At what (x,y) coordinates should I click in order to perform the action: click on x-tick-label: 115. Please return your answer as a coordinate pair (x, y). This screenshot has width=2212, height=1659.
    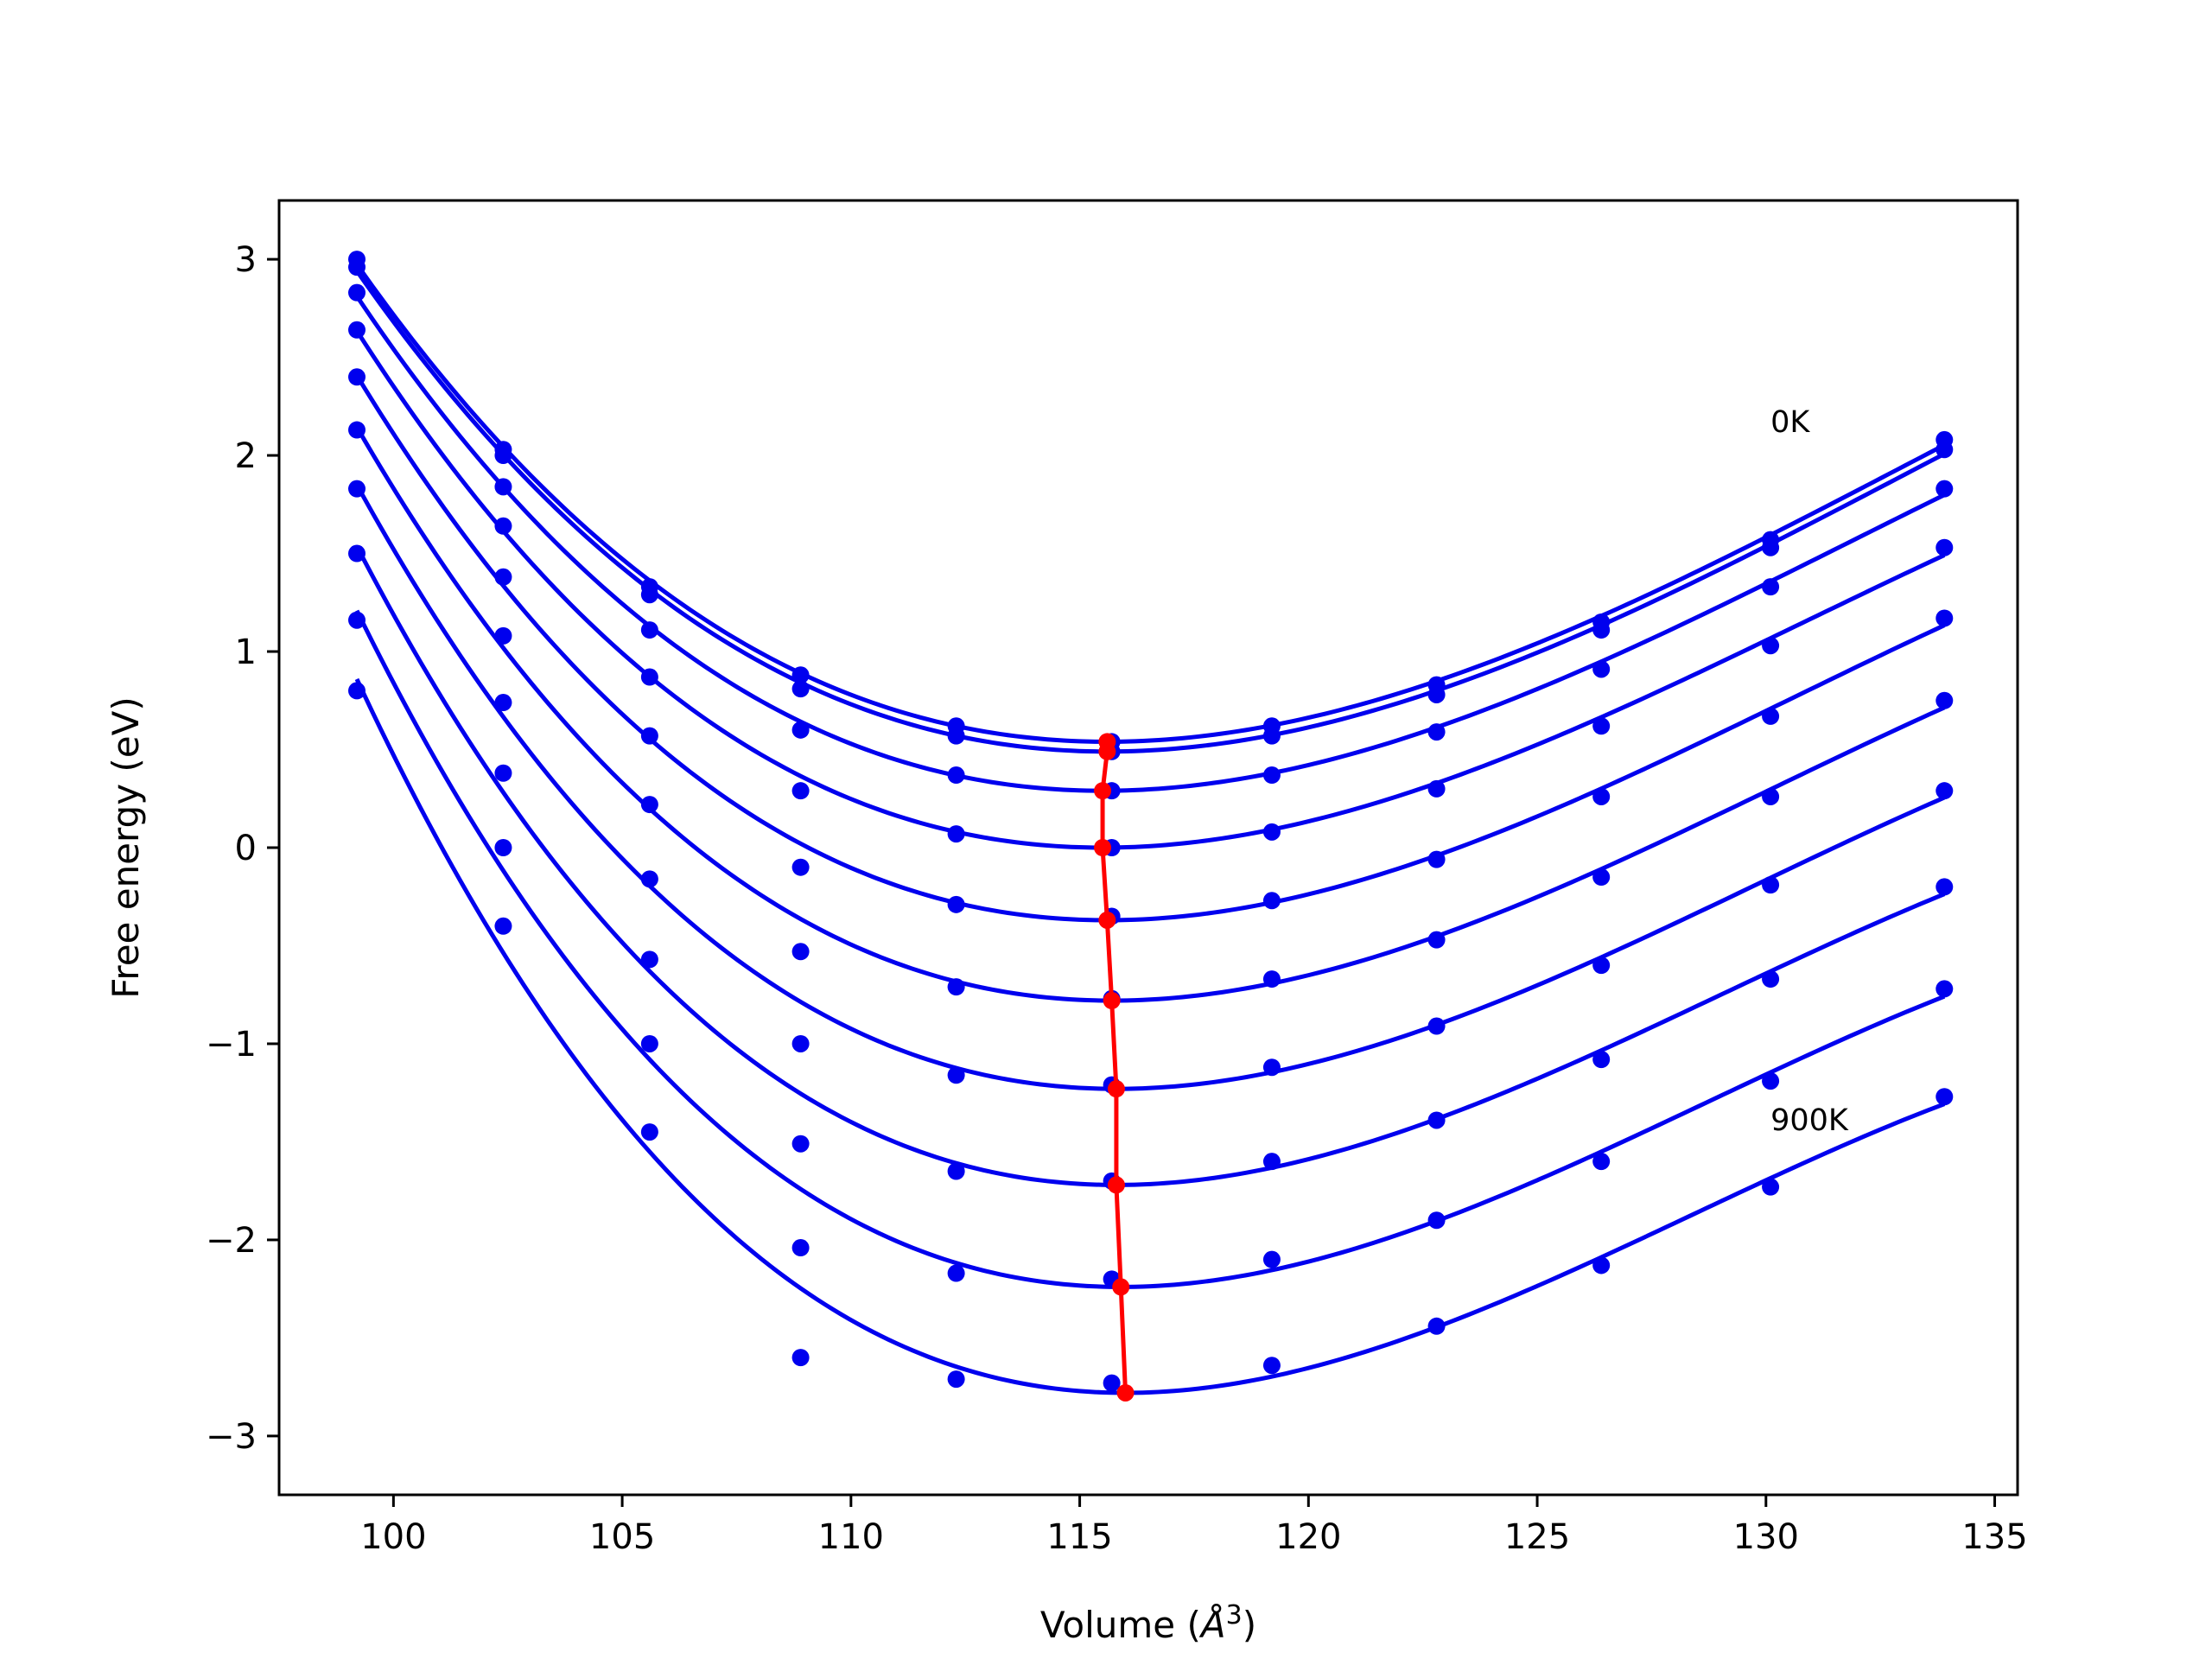
    Looking at the image, I should click on (1079, 1537).